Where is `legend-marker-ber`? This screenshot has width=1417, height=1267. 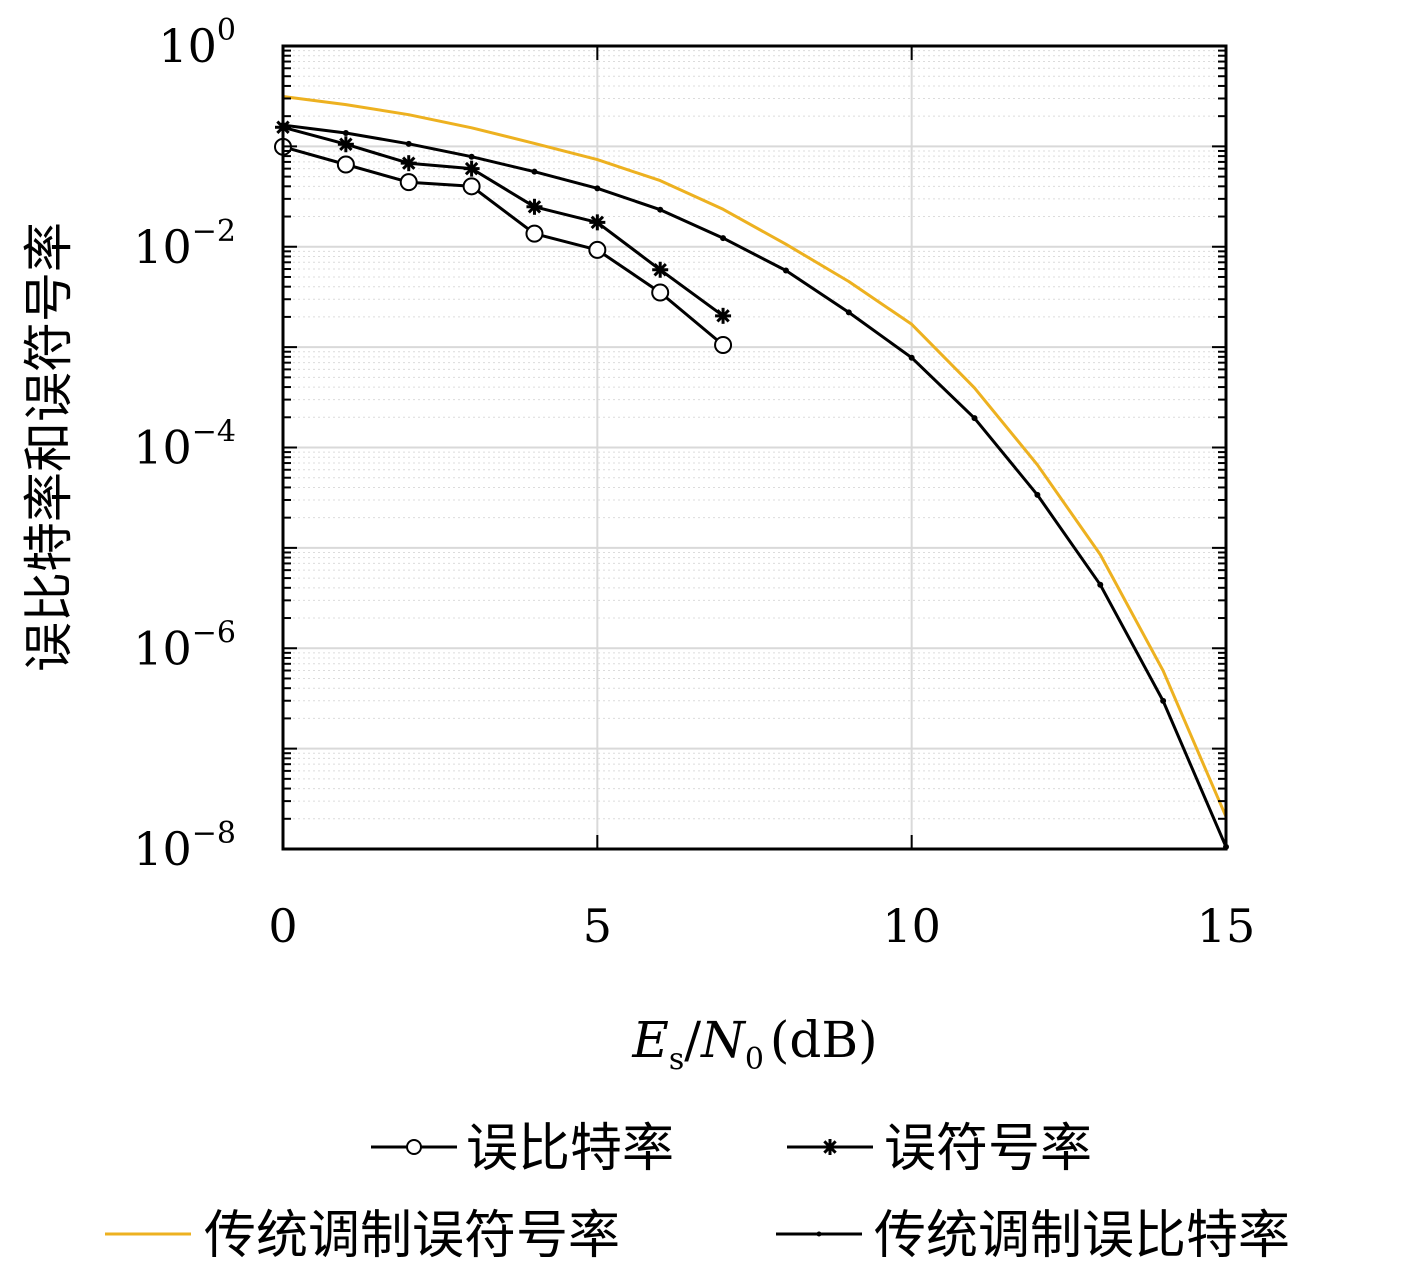
legend-marker-ber is located at coordinates (414, 1147).